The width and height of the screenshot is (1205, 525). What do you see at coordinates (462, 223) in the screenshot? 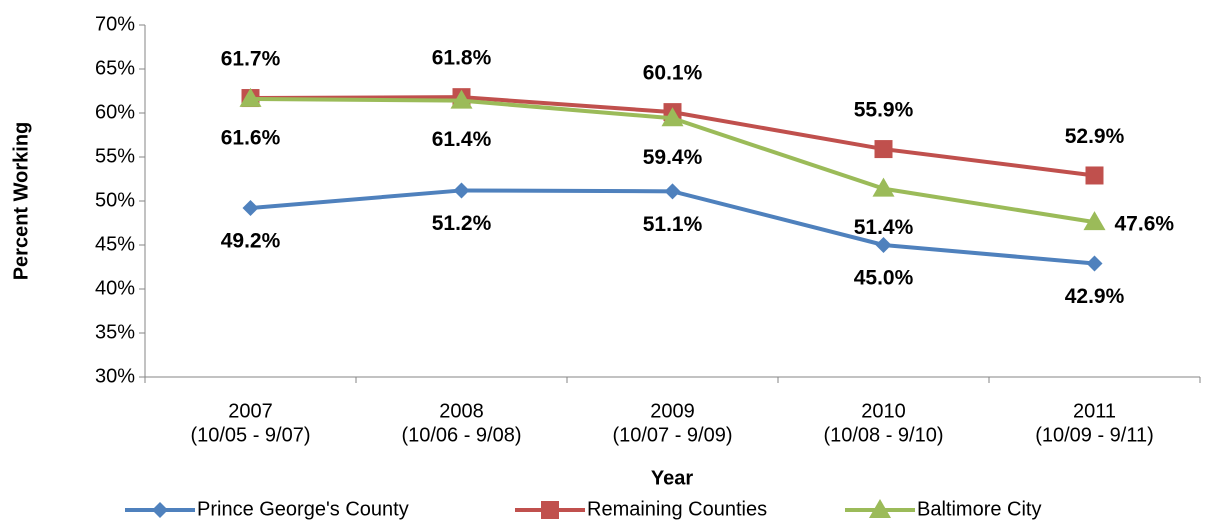
I see `data-label: 51.2%` at bounding box center [462, 223].